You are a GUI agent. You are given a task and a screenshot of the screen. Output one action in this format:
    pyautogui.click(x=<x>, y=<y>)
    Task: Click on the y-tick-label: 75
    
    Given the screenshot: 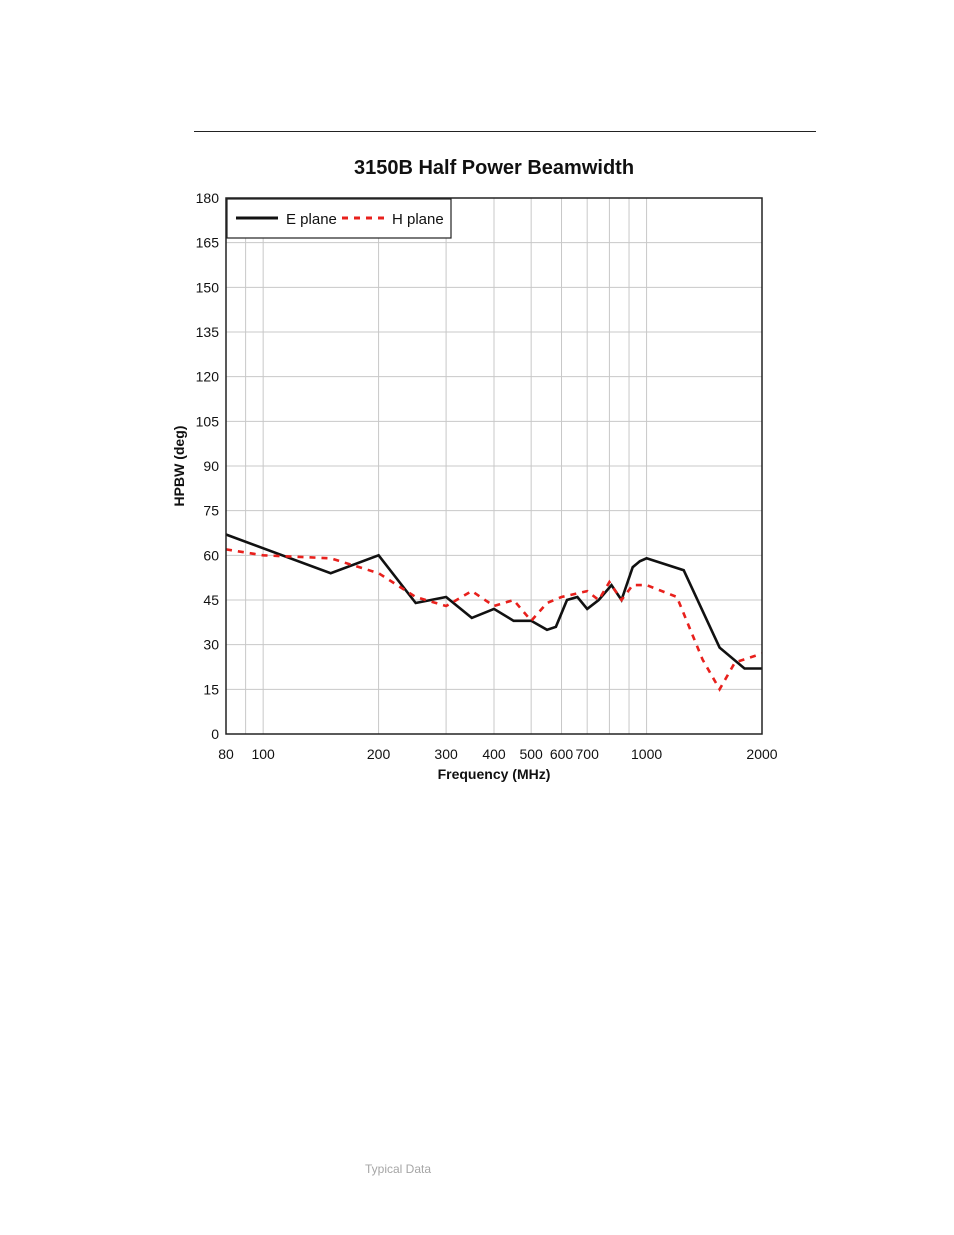 What is the action you would take?
    pyautogui.click(x=211, y=511)
    